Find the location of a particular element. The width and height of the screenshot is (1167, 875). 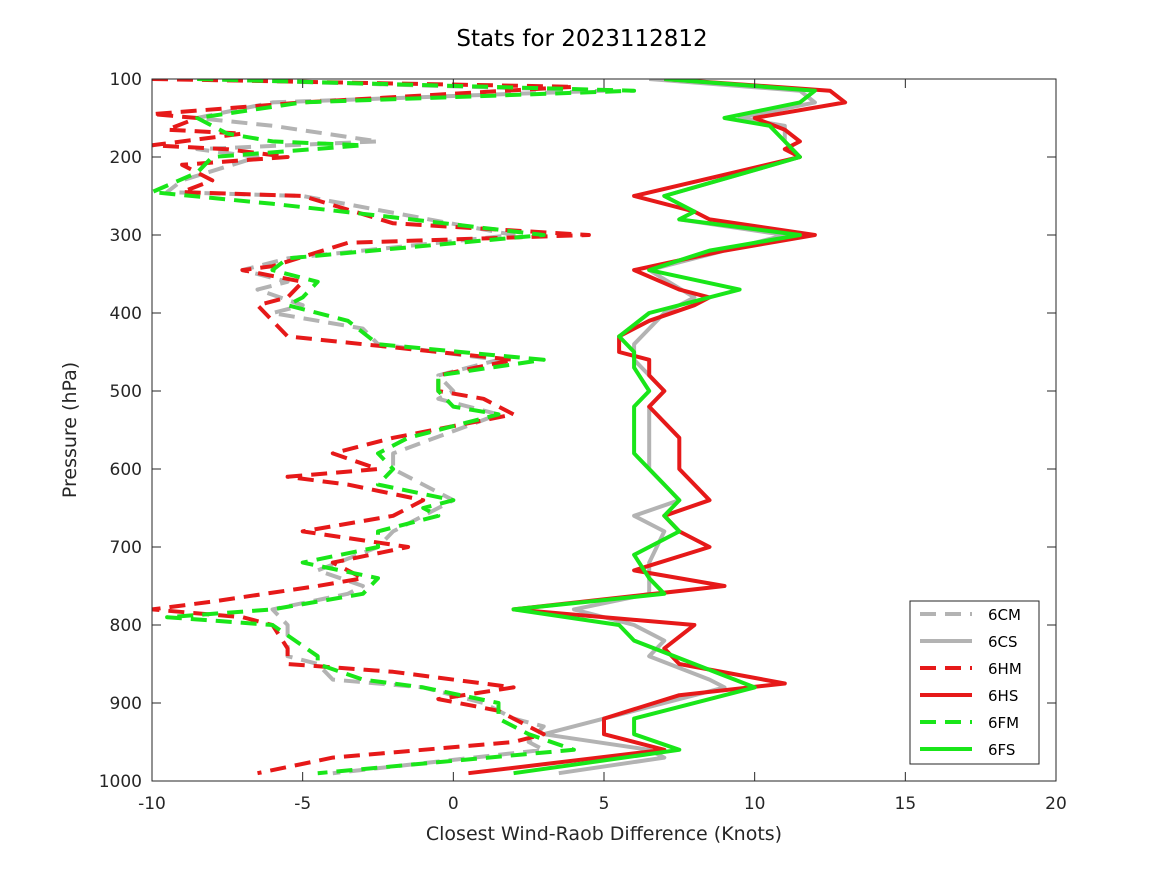

x-tick-label: 20 is located at coordinates (1056, 804).